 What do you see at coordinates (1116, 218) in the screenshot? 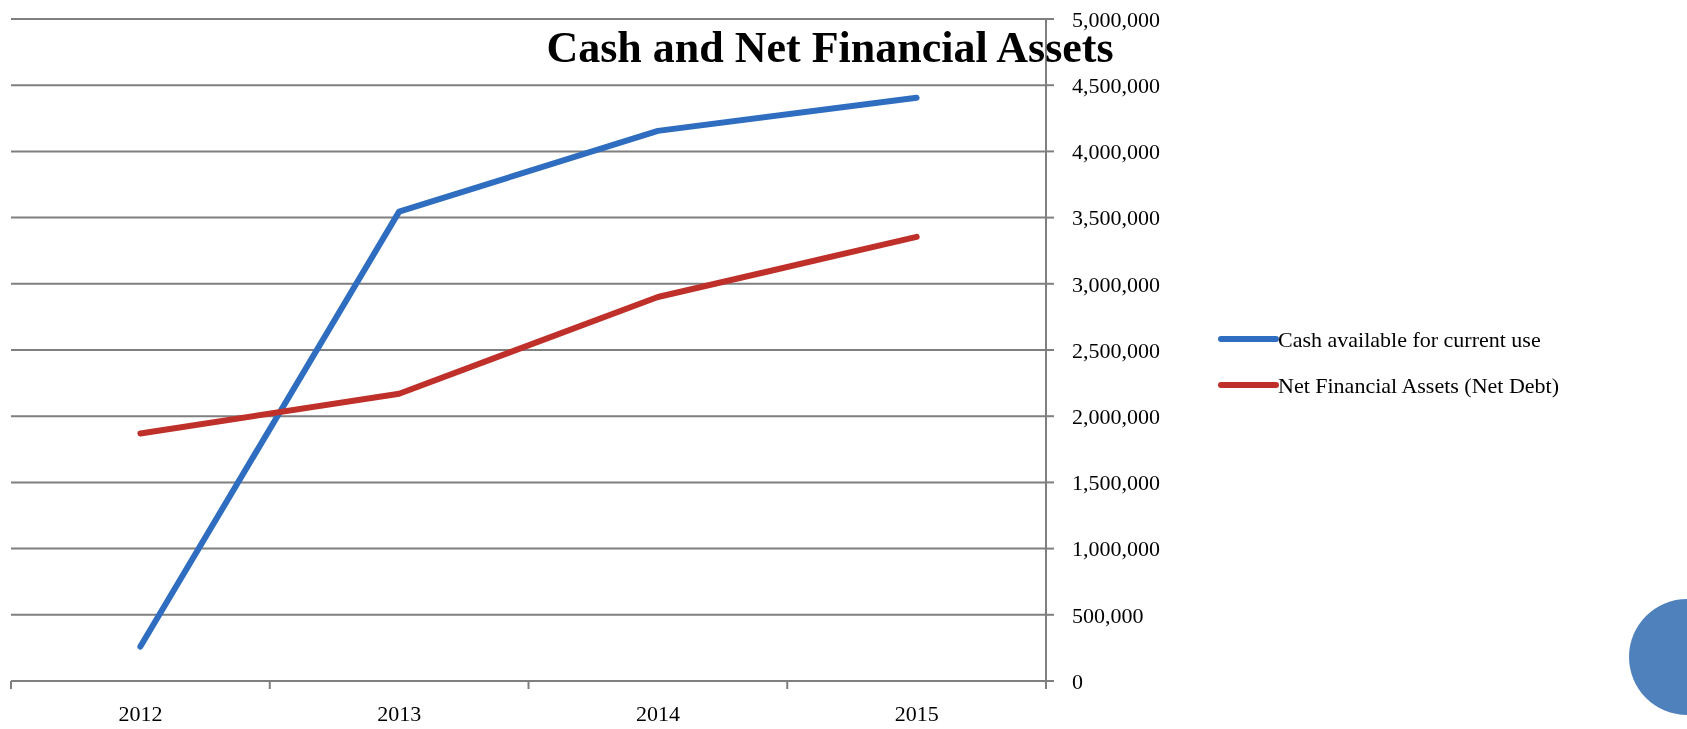
I see `y-tick-label: 3,500,000` at bounding box center [1116, 218].